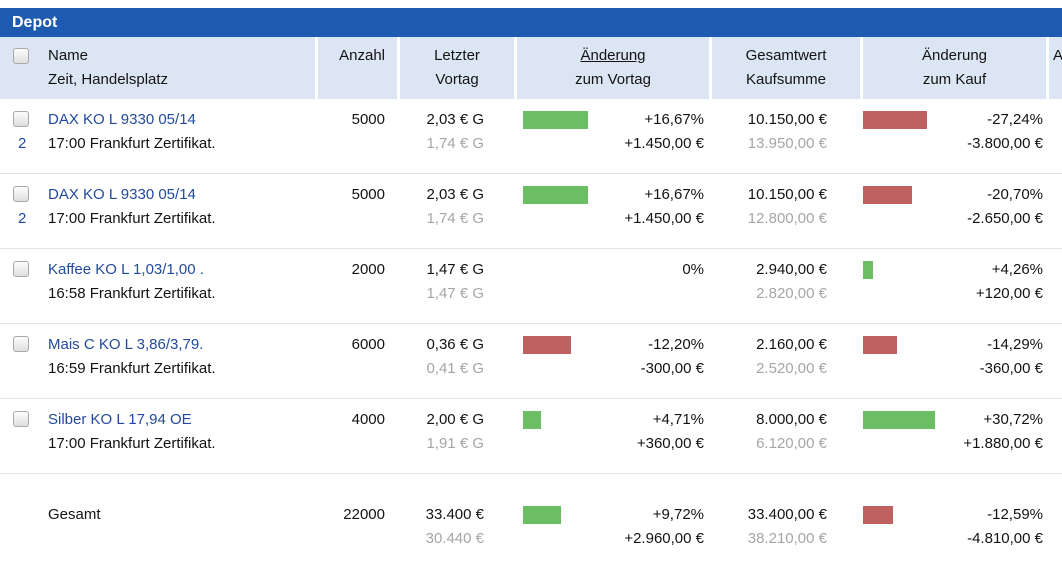 This screenshot has height=577, width=1062. Describe the element at coordinates (784, 68) in the screenshot. I see `column-header-gesamtwert: Gesamtwert Kaufsumme` at that location.